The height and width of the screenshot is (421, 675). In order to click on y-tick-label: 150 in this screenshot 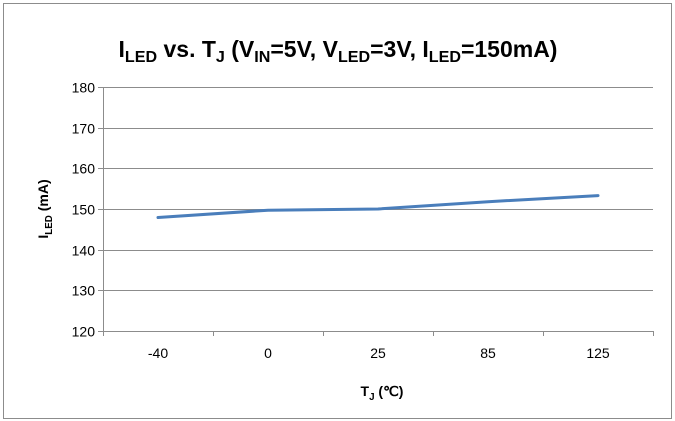, I will do `click(84, 210)`.